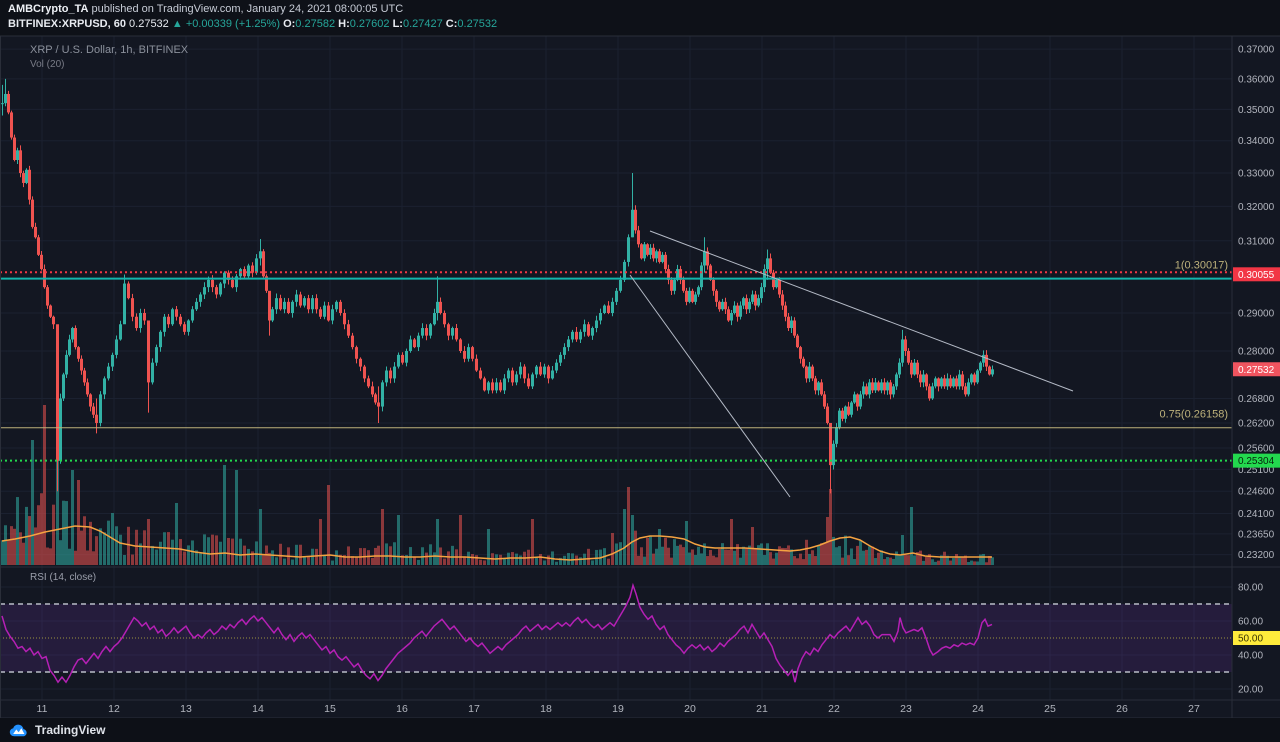 The height and width of the screenshot is (742, 1280). Describe the element at coordinates (1250, 656) in the screenshot. I see `svg-text: 40.00` at that location.